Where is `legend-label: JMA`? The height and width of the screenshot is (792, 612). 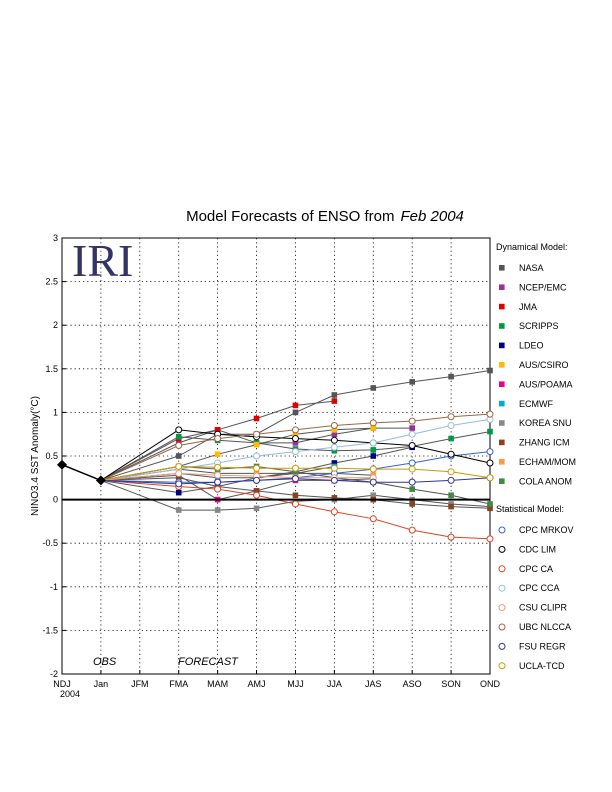 legend-label: JMA is located at coordinates (528, 307).